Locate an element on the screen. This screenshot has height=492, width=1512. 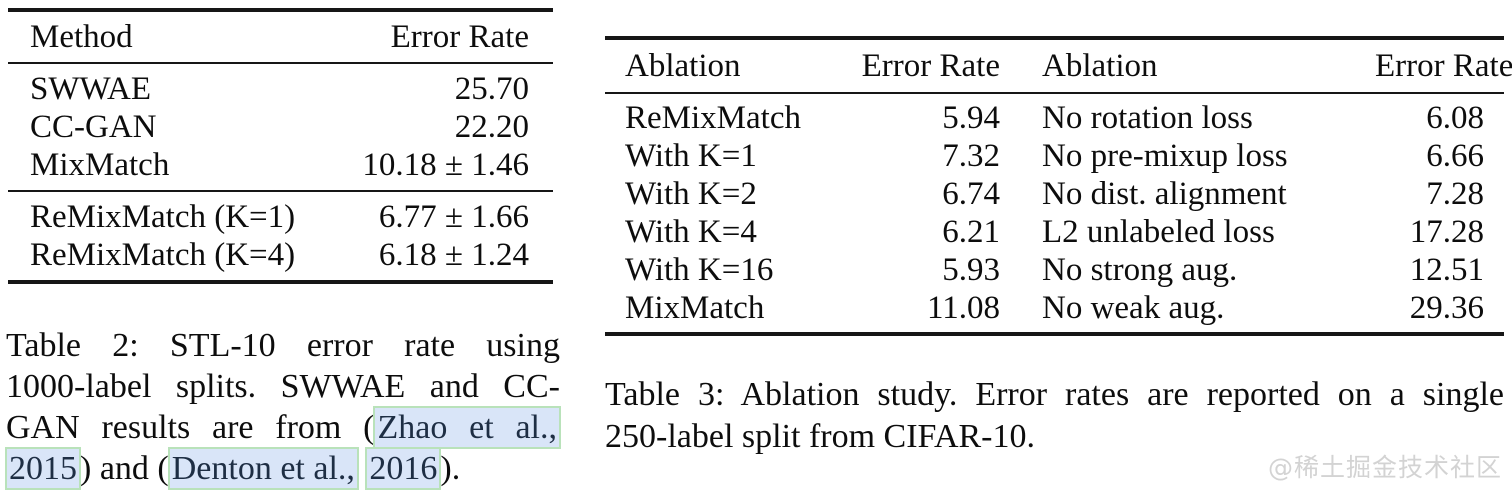
table-2-header-error-rate: Error Rate is located at coordinates (459, 37).